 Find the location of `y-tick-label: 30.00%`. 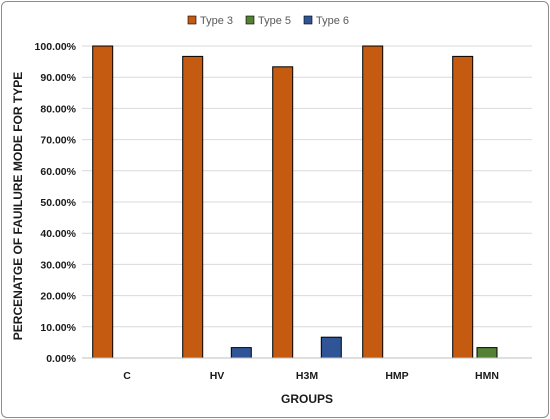

y-tick-label: 30.00% is located at coordinates (58, 265).